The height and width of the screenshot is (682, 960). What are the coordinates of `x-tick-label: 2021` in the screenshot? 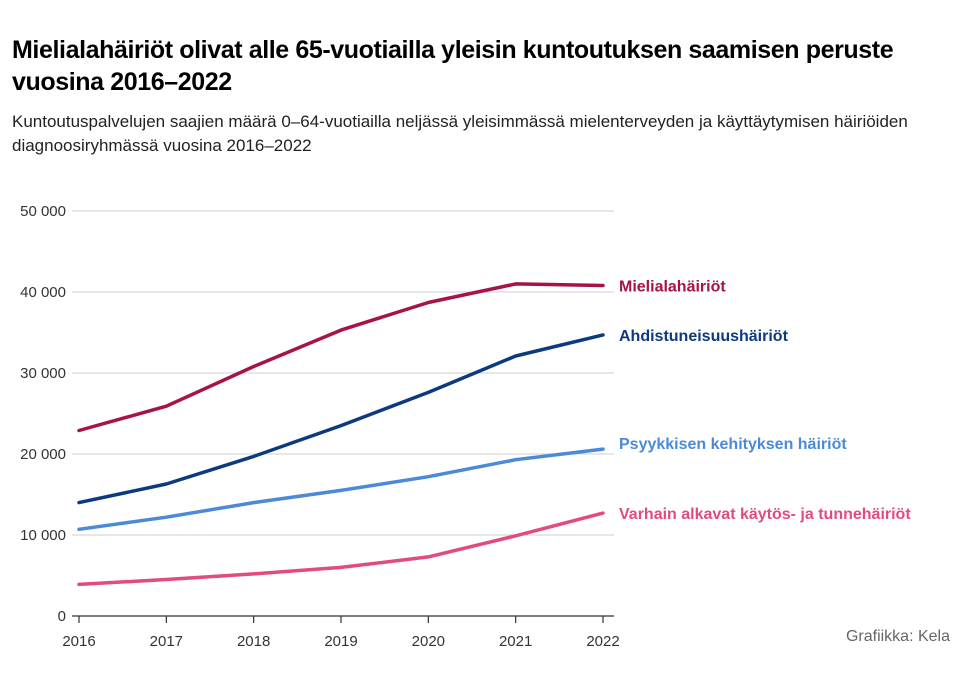 It's located at (515, 641).